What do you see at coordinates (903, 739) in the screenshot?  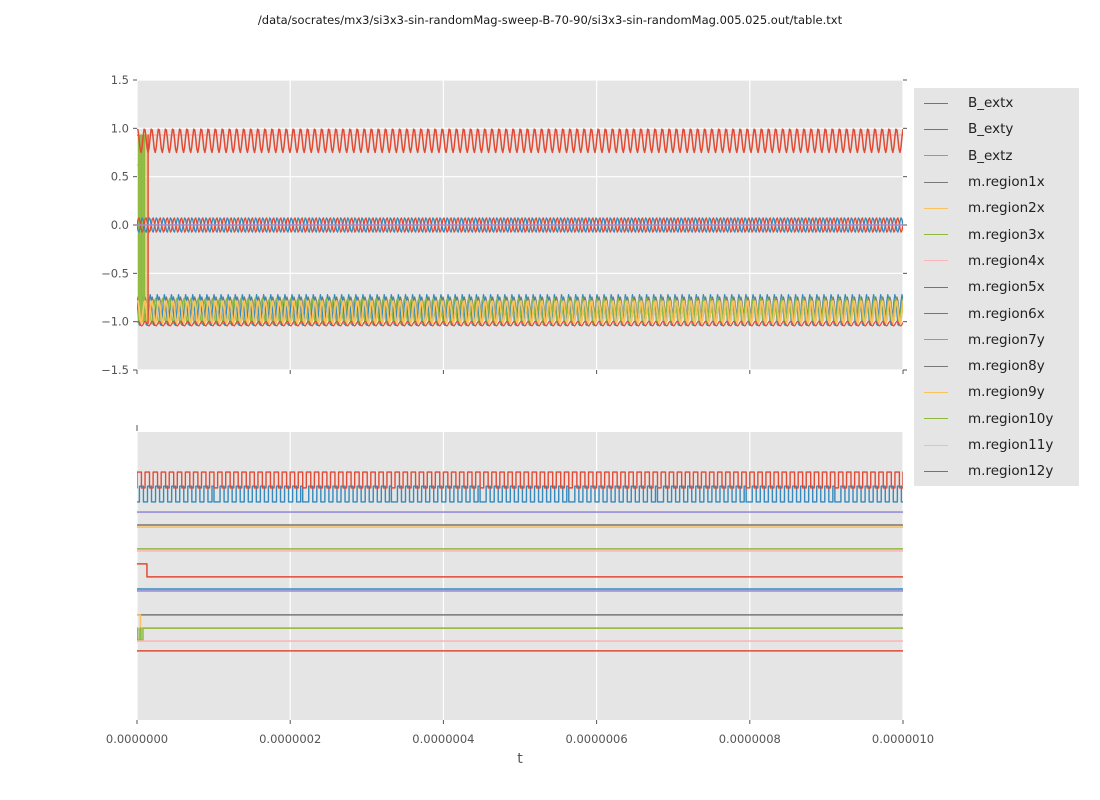 I see `x-tick-label: 0.0000010` at bounding box center [903, 739].